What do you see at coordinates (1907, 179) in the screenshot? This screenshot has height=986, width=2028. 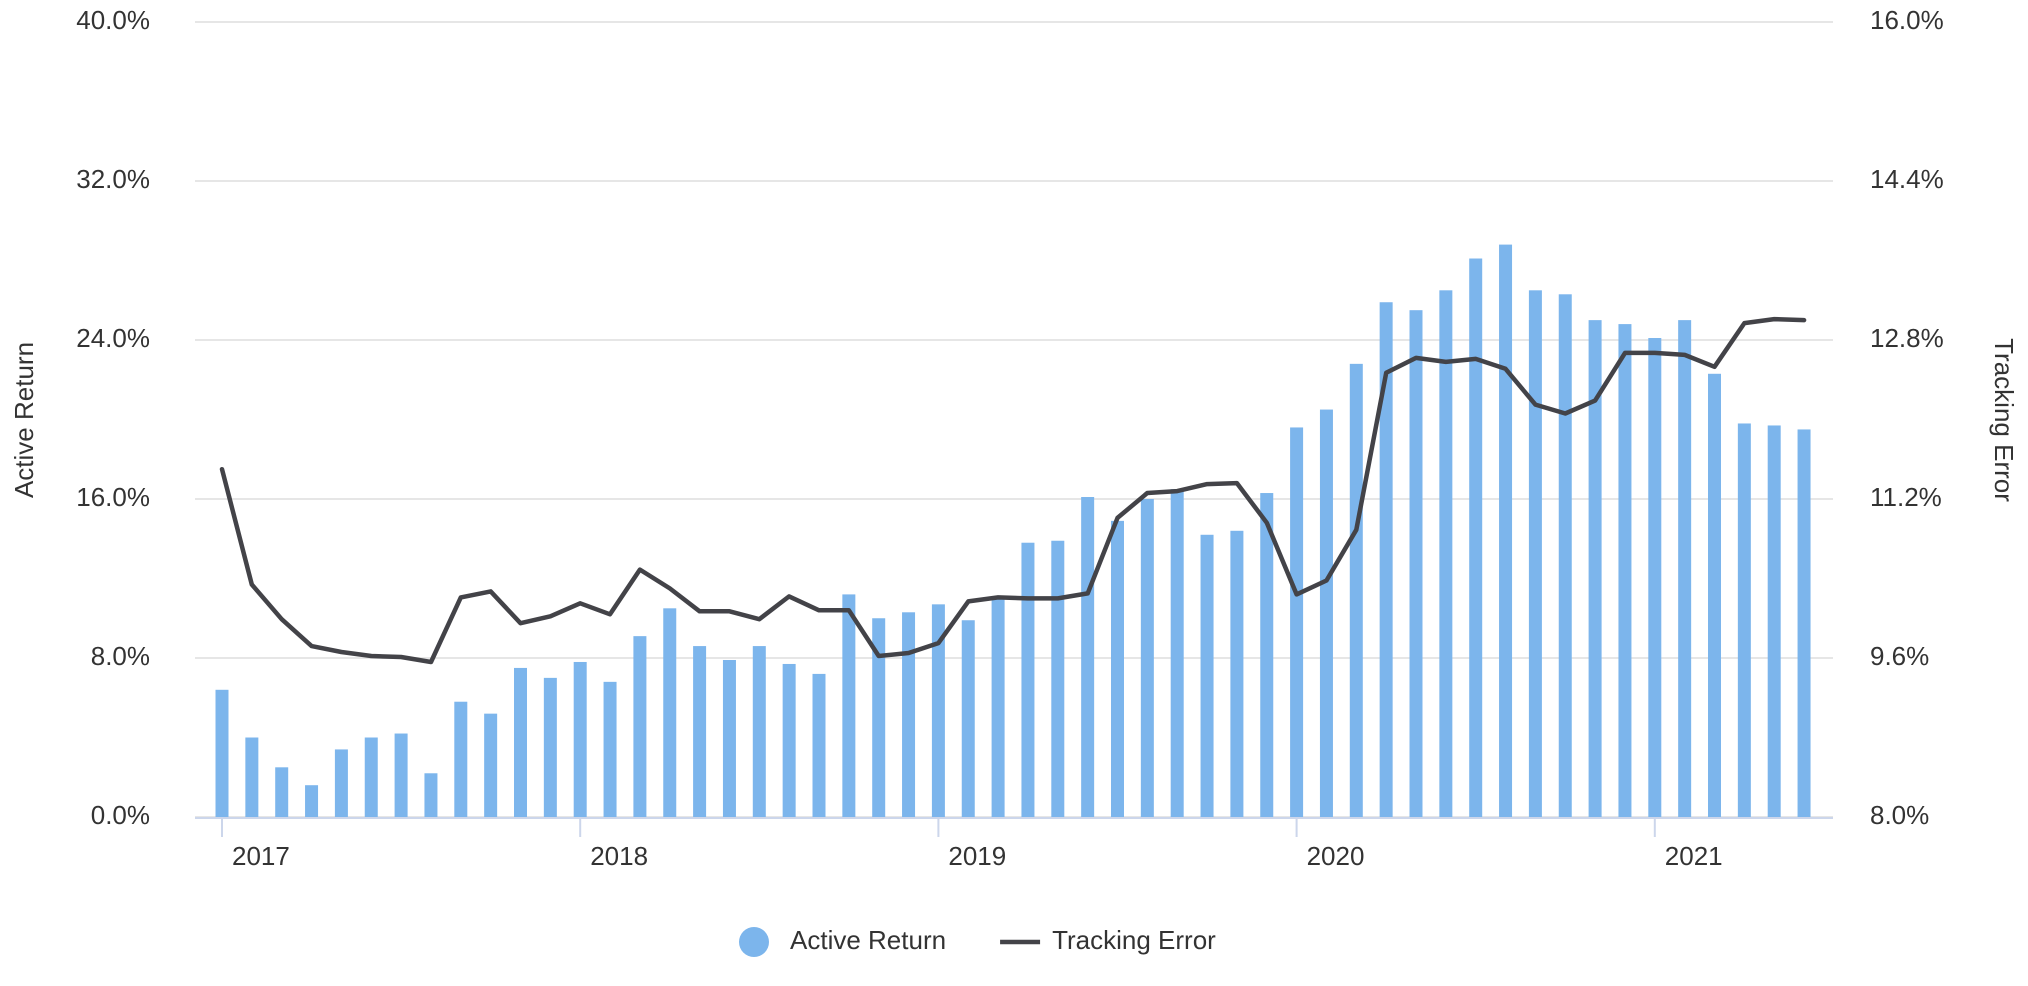 I see `y2-tick-label: 14.4%` at bounding box center [1907, 179].